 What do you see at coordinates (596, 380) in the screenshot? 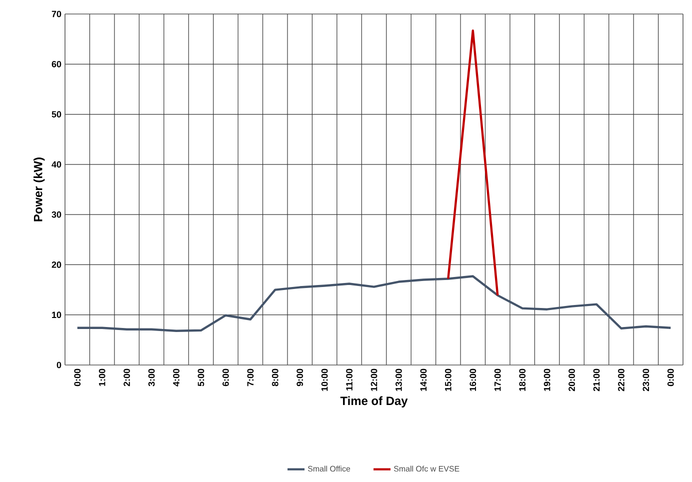
I see `x-tick-label: 21:00` at bounding box center [596, 380].